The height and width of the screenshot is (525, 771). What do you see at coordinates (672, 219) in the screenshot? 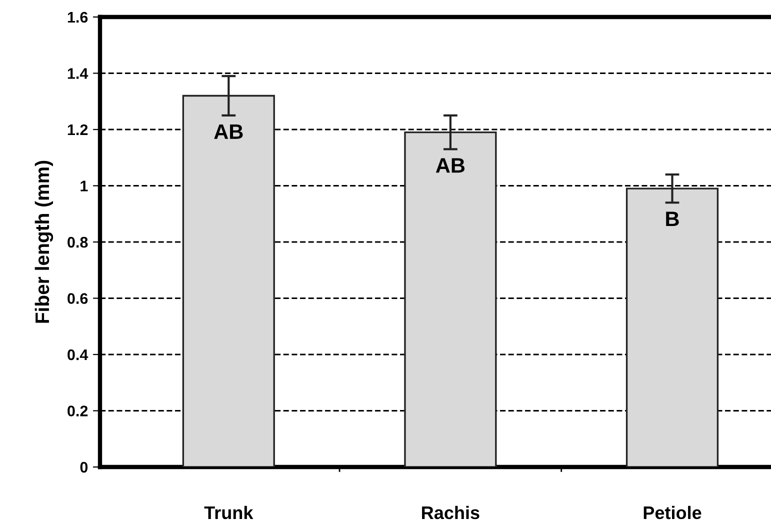
I see `annotation: B` at bounding box center [672, 219].